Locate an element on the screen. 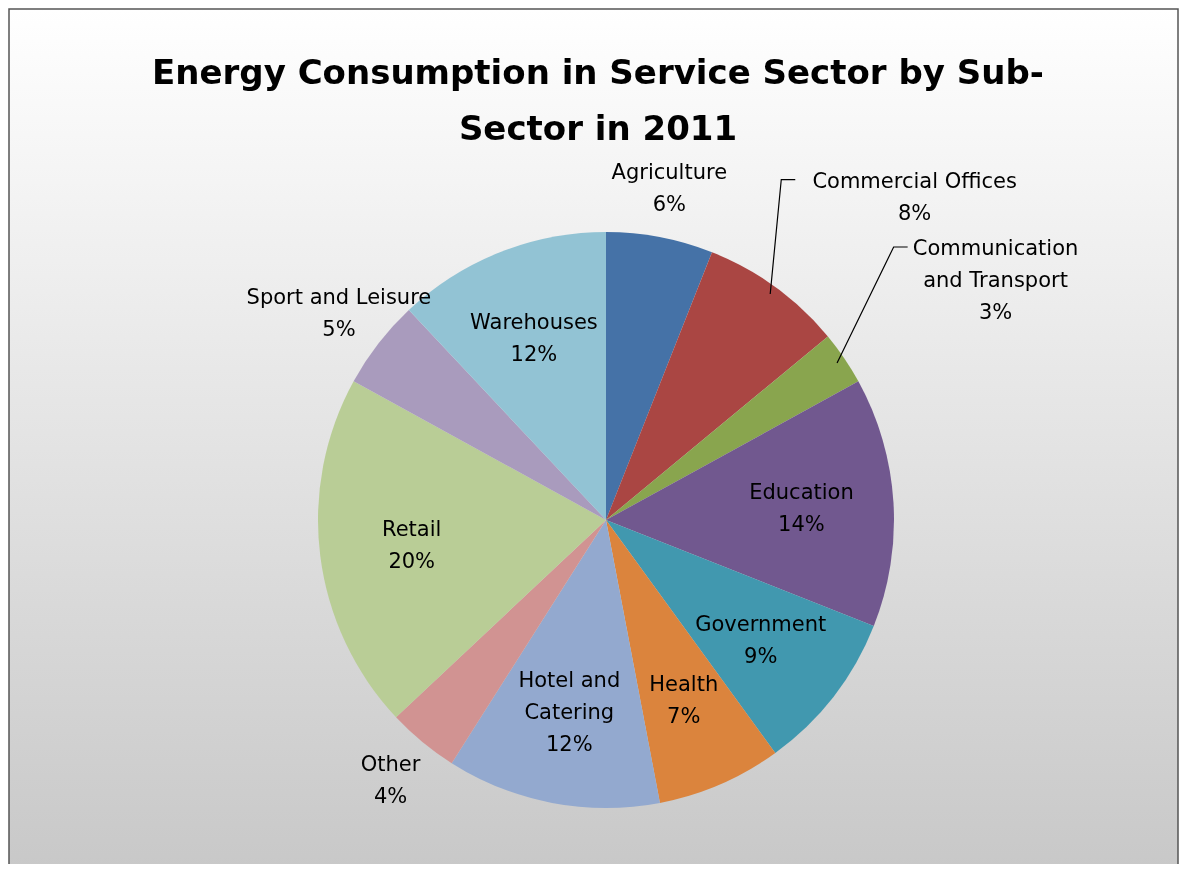 This screenshot has width=1189, height=872. data-label: 5% is located at coordinates (339, 328).